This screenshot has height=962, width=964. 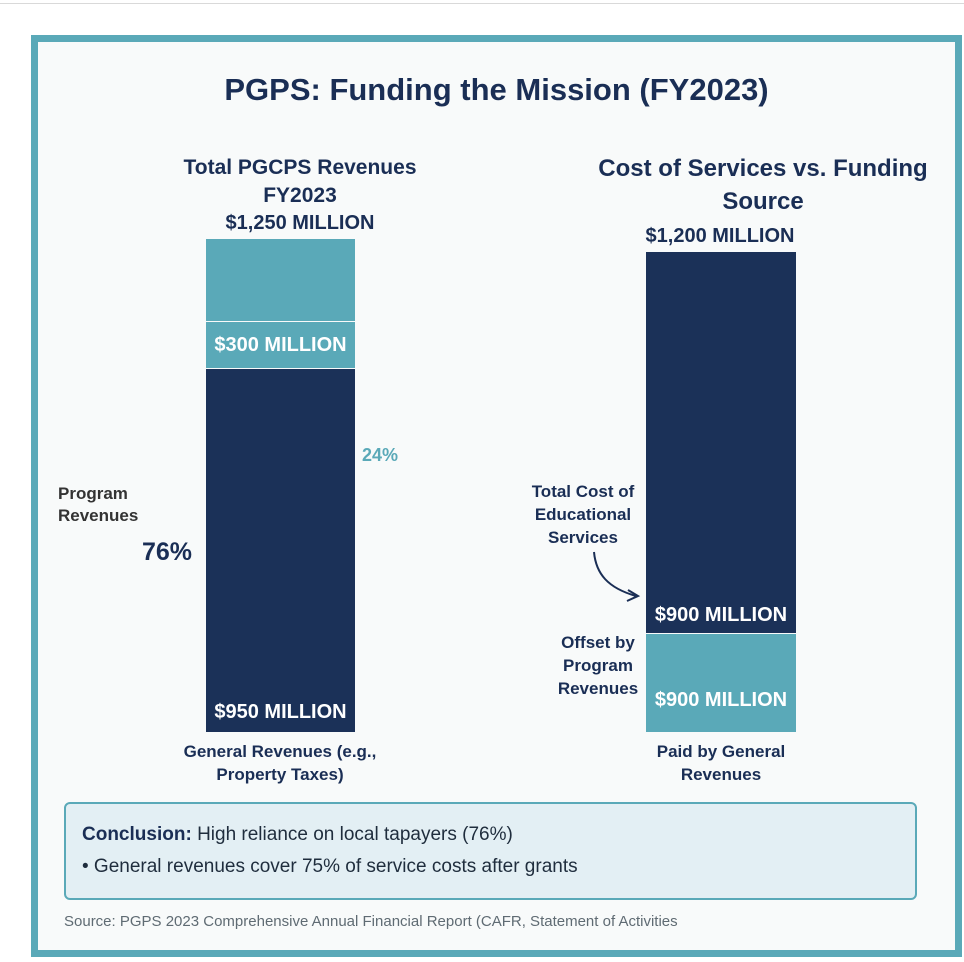 What do you see at coordinates (167, 552) in the screenshot?
I see `general-percent-label: 76%` at bounding box center [167, 552].